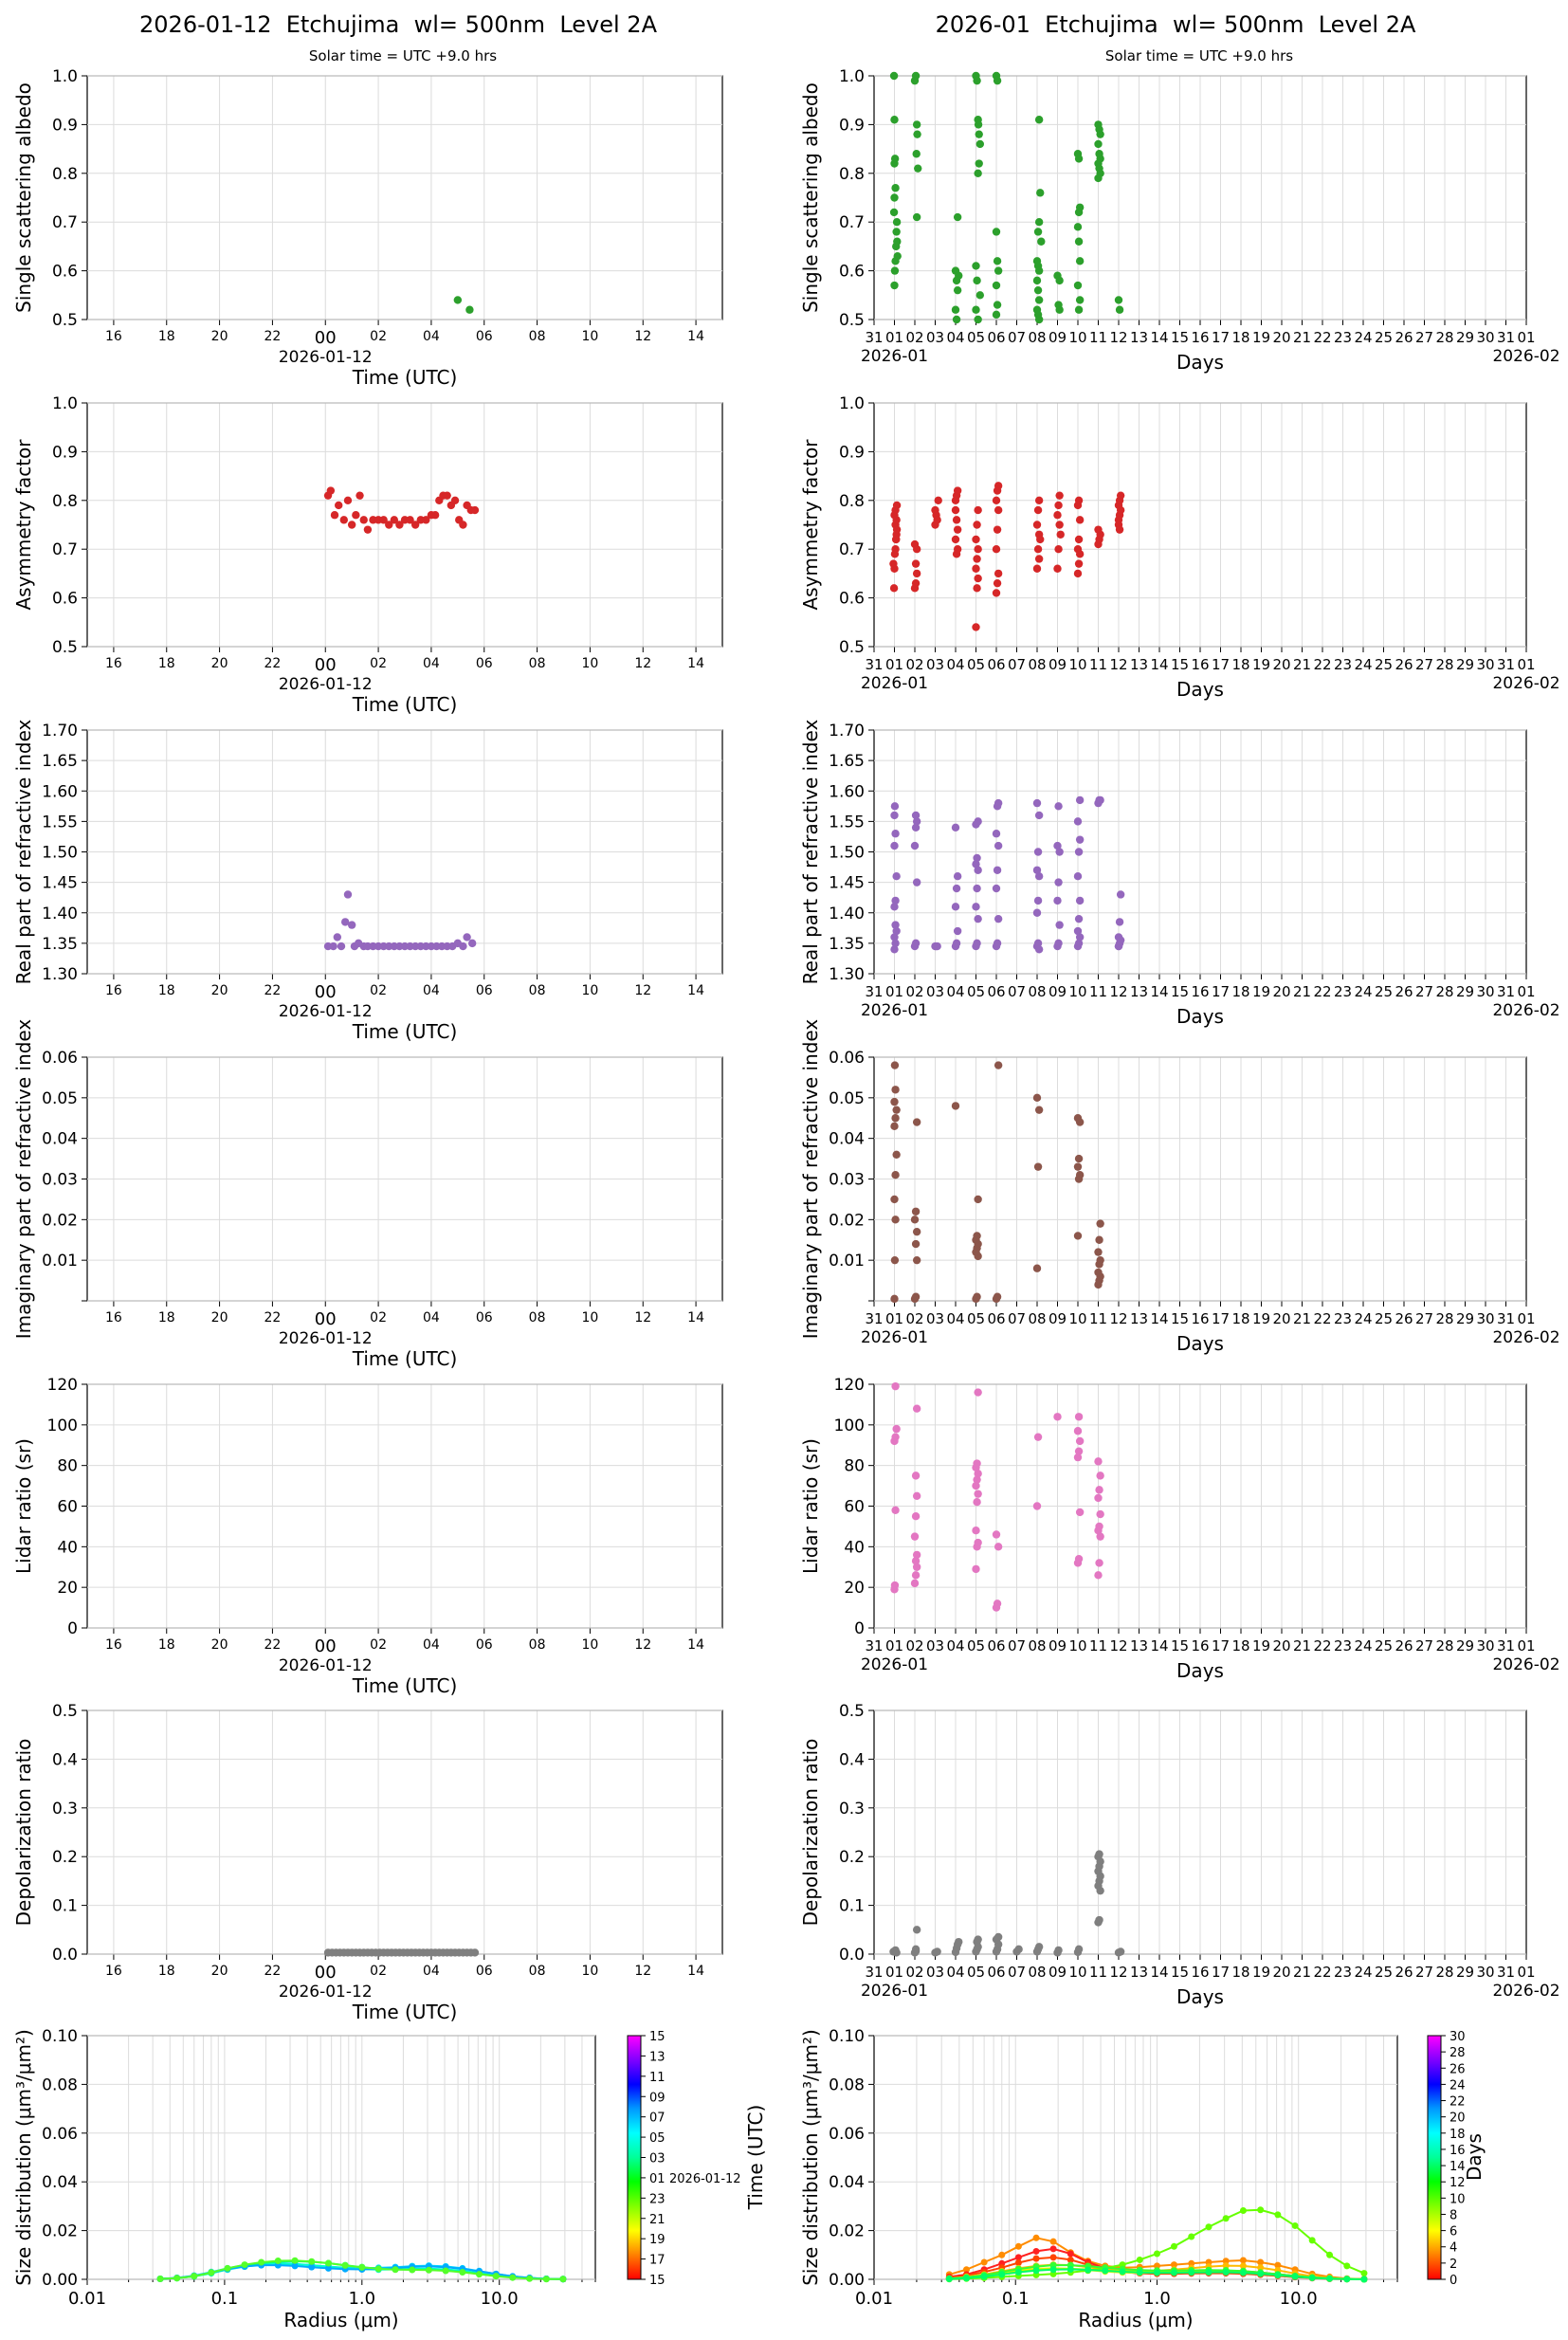 The width and height of the screenshot is (1568, 2340). What do you see at coordinates (847, 2280) in the screenshot?
I see `y-tick-label: 0.00` at bounding box center [847, 2280].